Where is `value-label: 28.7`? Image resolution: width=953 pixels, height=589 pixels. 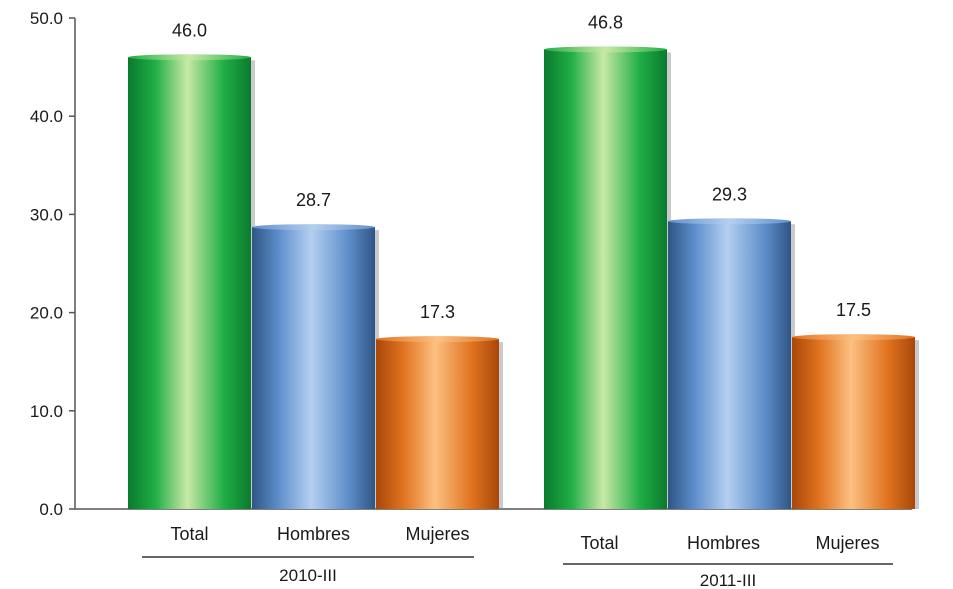
value-label: 28.7 is located at coordinates (313, 200).